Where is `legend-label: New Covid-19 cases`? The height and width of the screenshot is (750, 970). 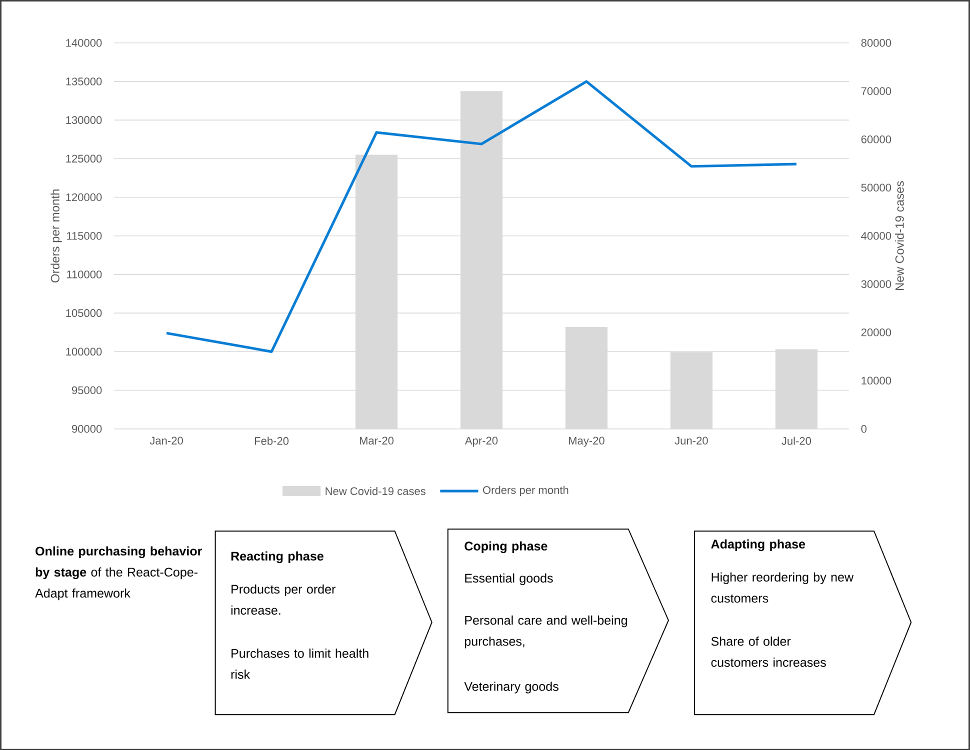
legend-label: New Covid-19 cases is located at coordinates (376, 490).